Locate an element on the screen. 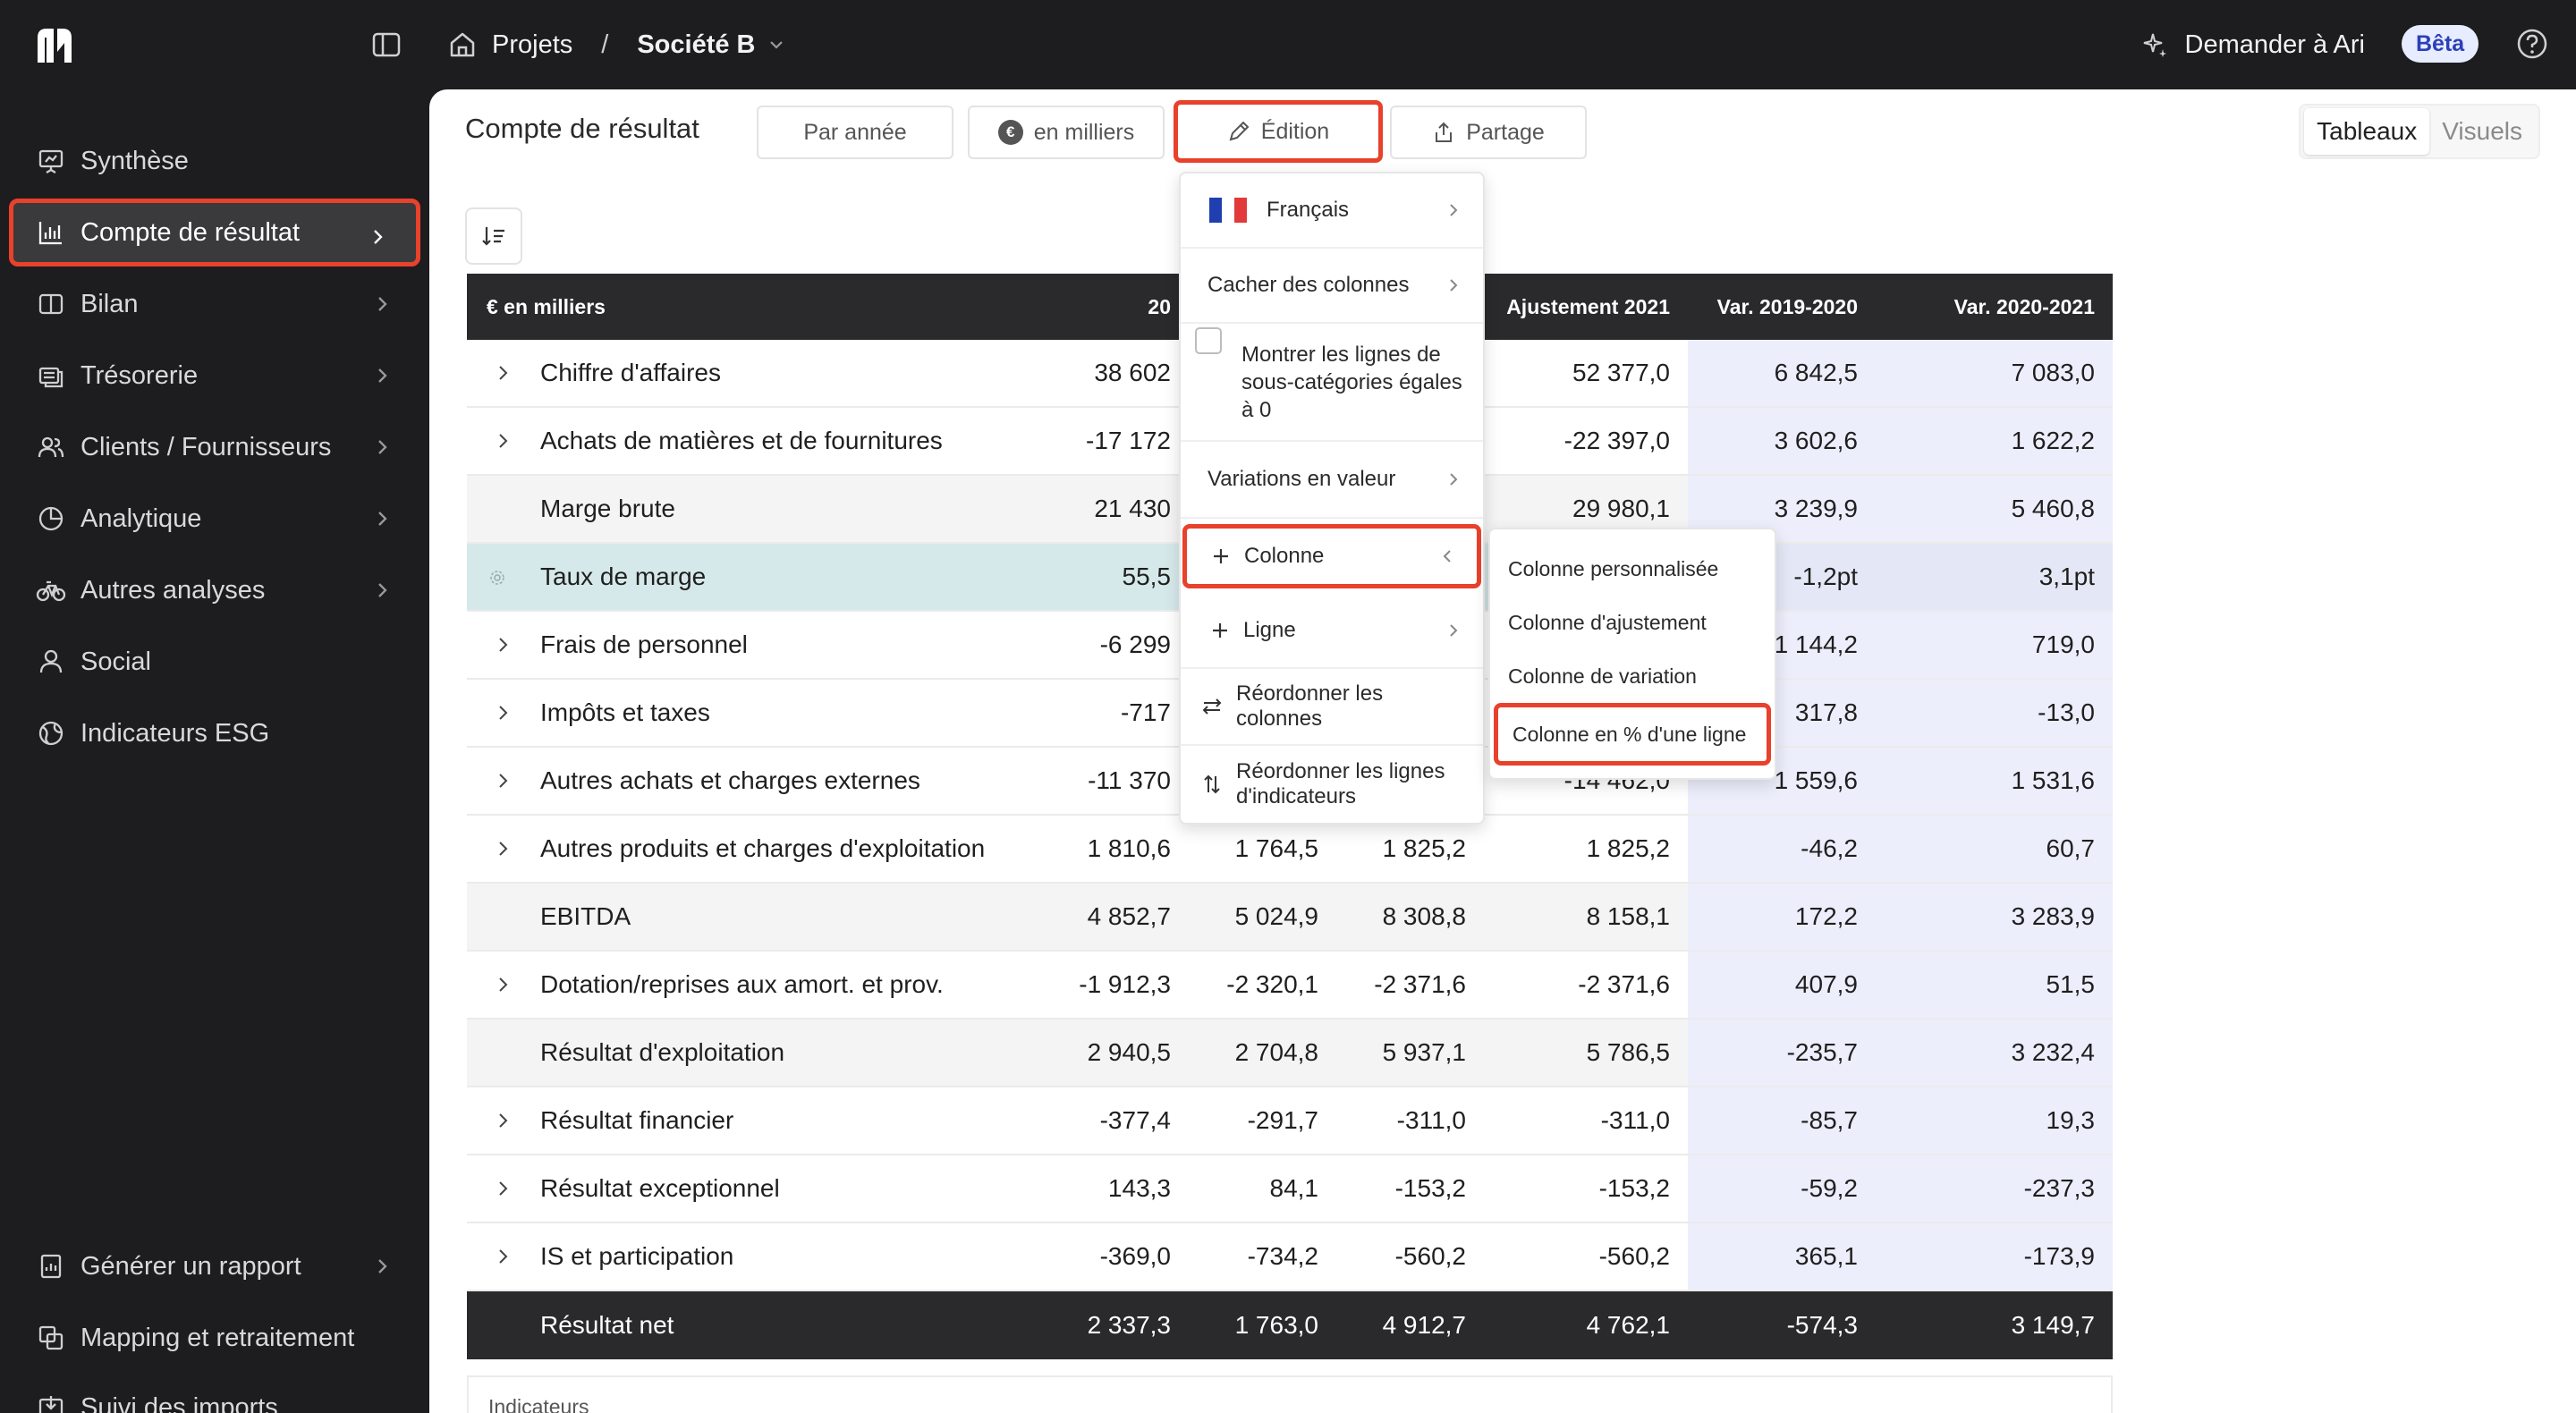 The height and width of the screenshot is (1413, 2576). edit-button: Édition is located at coordinates (1278, 131).